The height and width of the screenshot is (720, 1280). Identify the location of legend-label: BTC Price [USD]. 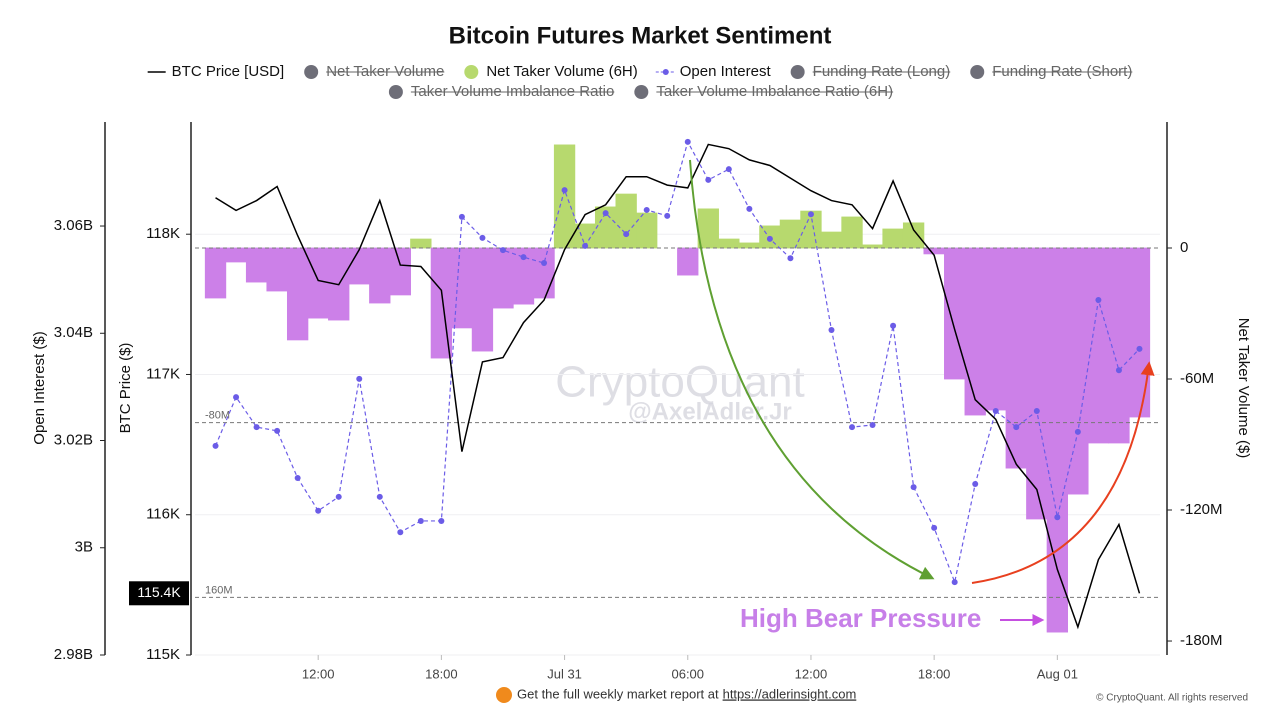
(228, 71).